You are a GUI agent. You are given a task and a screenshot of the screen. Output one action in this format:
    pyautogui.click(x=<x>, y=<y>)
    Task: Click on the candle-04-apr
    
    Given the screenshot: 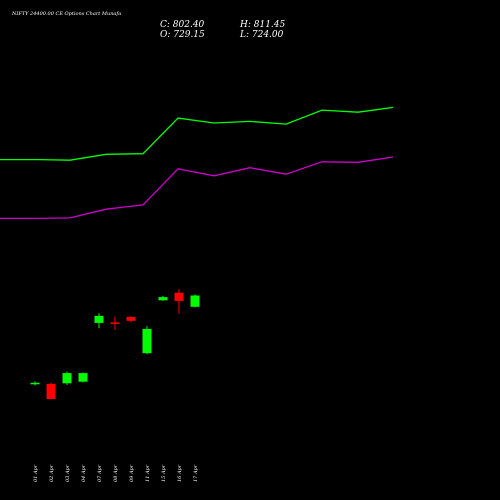 What is the action you would take?
    pyautogui.click(x=83, y=377)
    